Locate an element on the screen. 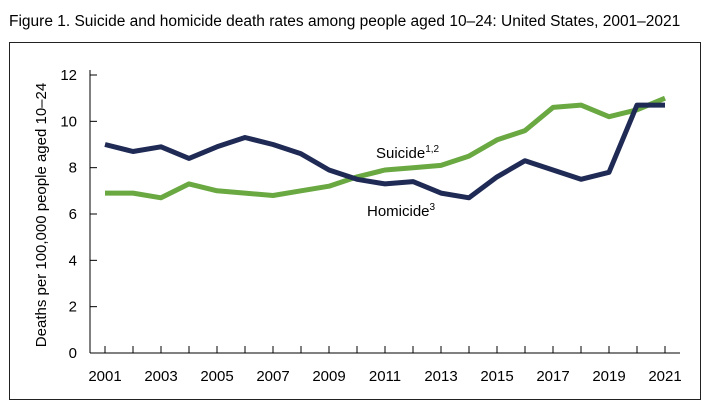  y-tick-label: 10 is located at coordinates (68, 121).